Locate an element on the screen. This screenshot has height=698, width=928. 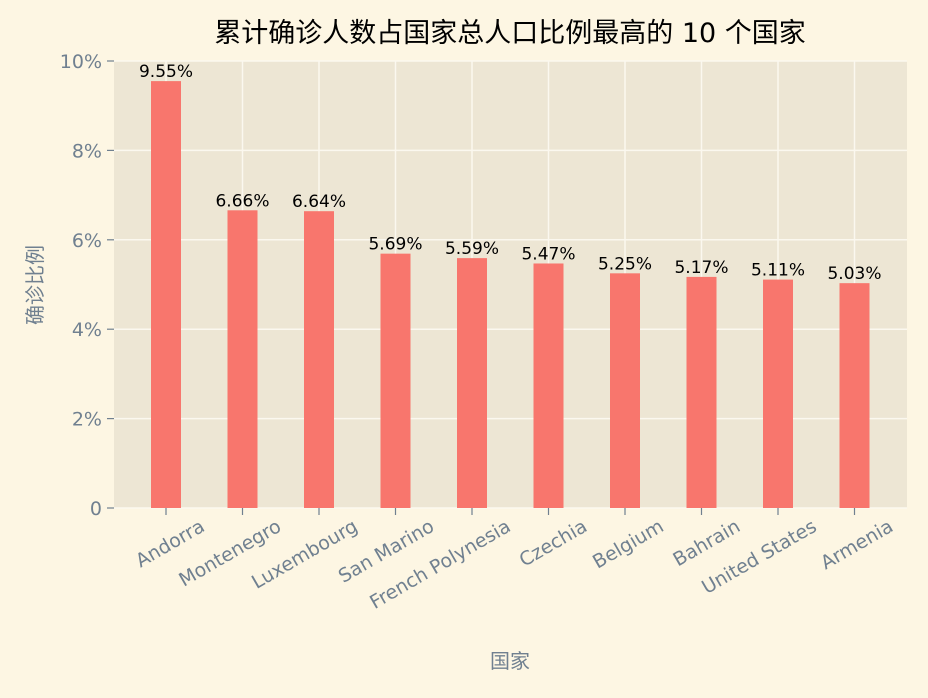
y-tick-label: 10% is located at coordinates (81, 62).